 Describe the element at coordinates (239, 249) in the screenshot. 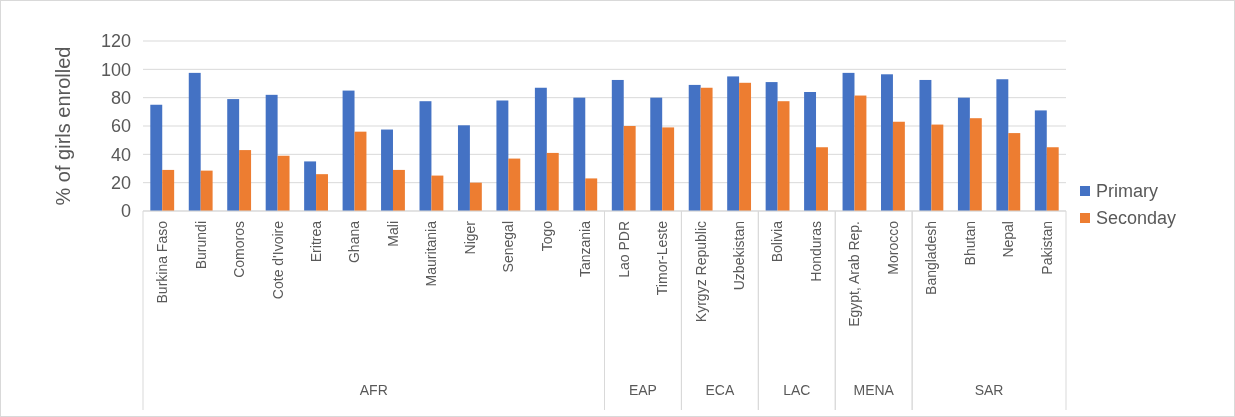

I see `x-tick-label: Comoros` at that location.